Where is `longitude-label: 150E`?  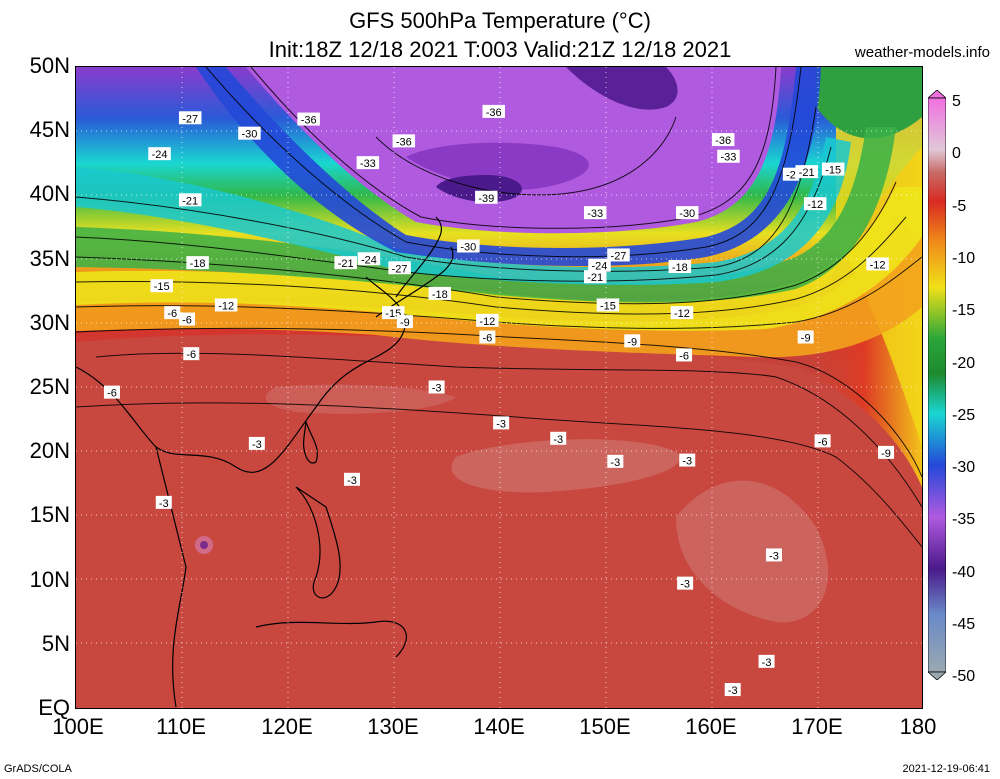 longitude-label: 150E is located at coordinates (605, 726).